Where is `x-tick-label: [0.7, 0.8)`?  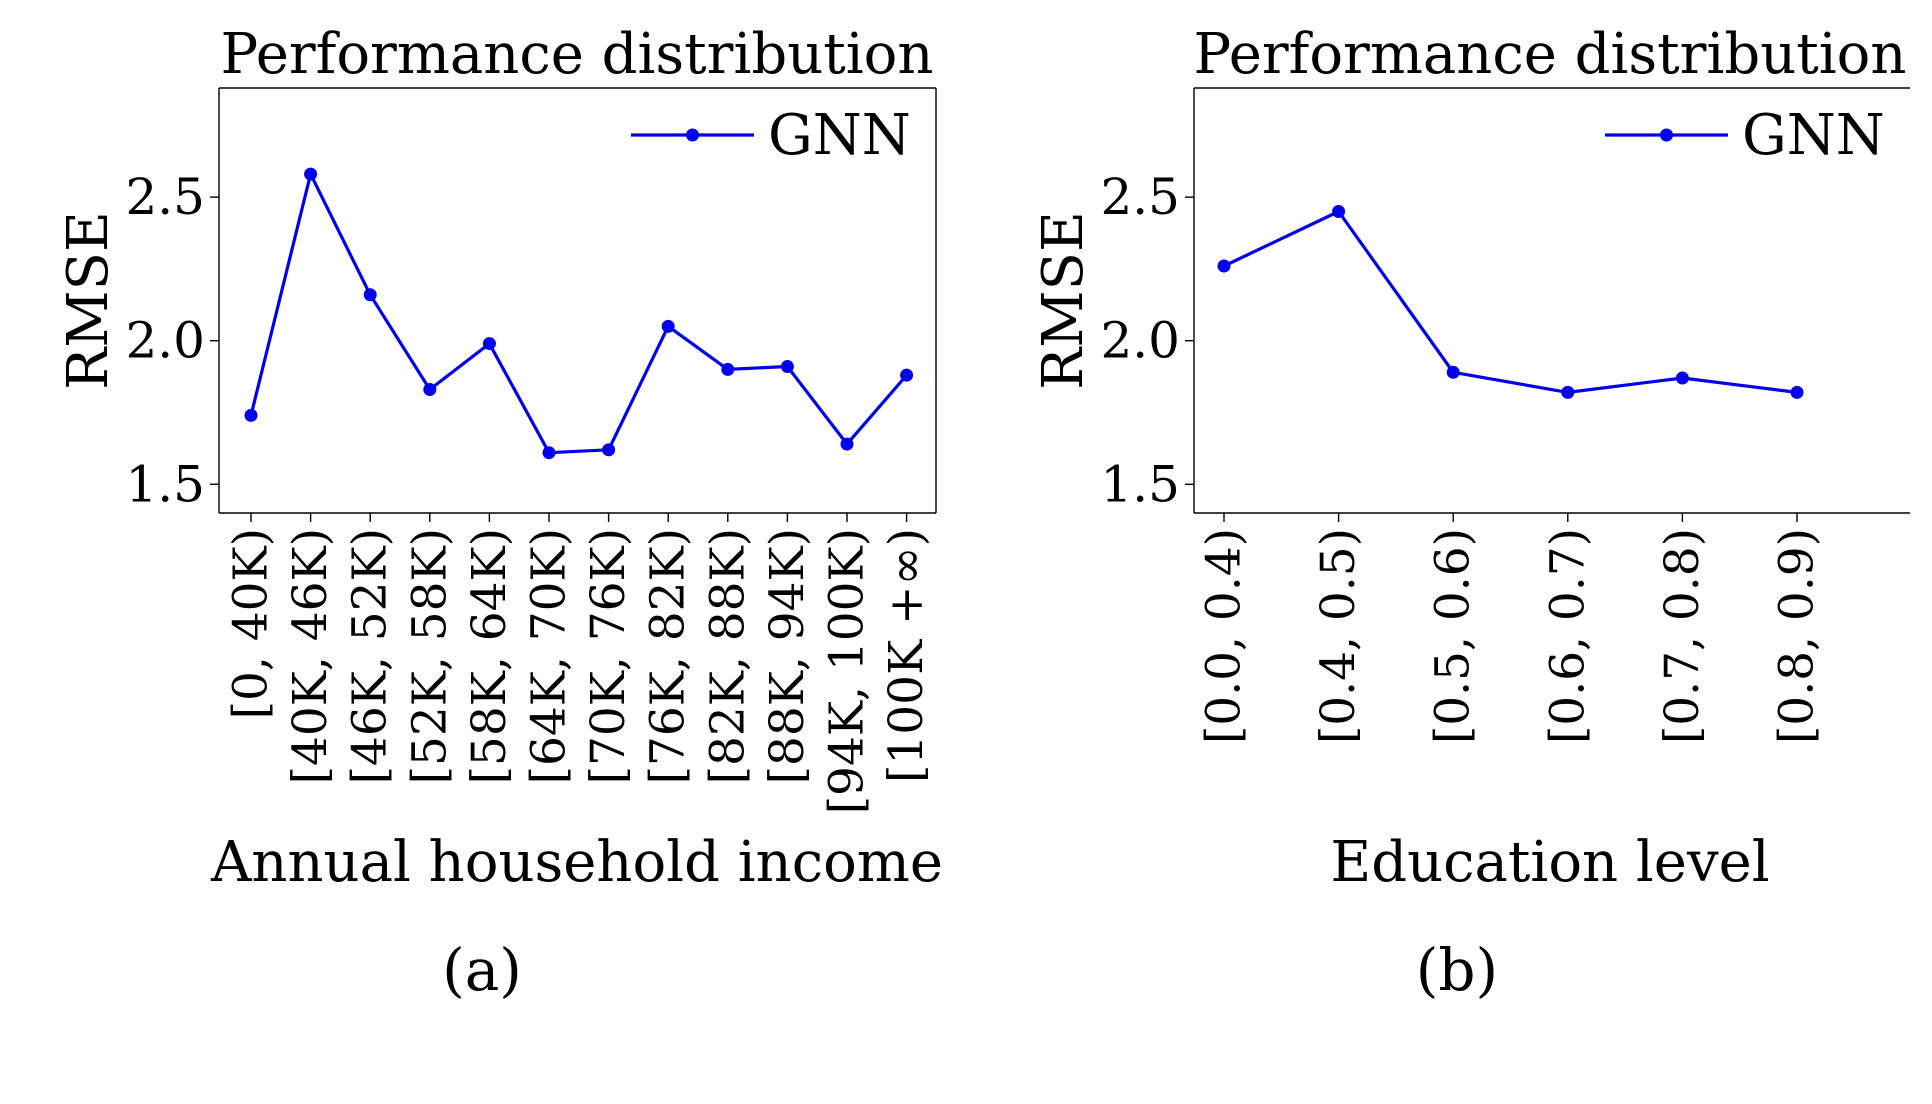 x-tick-label: [0.7, 0.8) is located at coordinates (1682, 636).